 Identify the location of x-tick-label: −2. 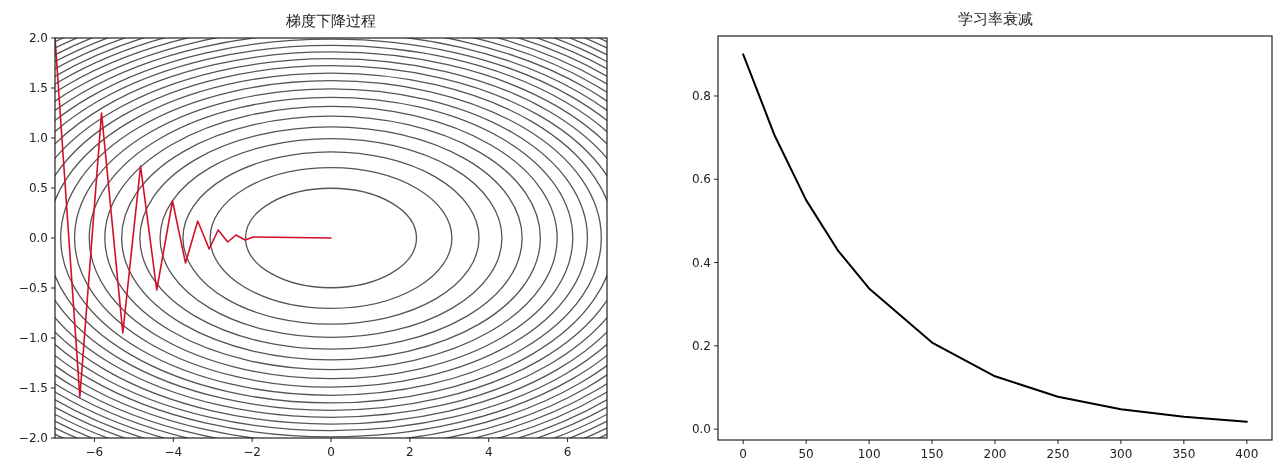
(252, 452).